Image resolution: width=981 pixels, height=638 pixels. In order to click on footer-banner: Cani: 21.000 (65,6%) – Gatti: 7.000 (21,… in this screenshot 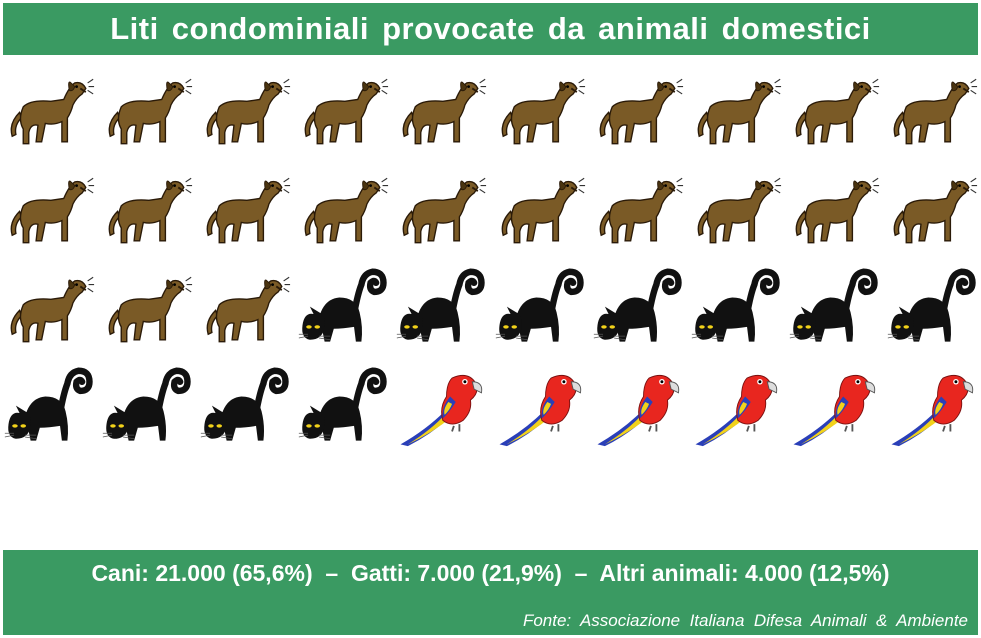, I will do `click(490, 592)`.